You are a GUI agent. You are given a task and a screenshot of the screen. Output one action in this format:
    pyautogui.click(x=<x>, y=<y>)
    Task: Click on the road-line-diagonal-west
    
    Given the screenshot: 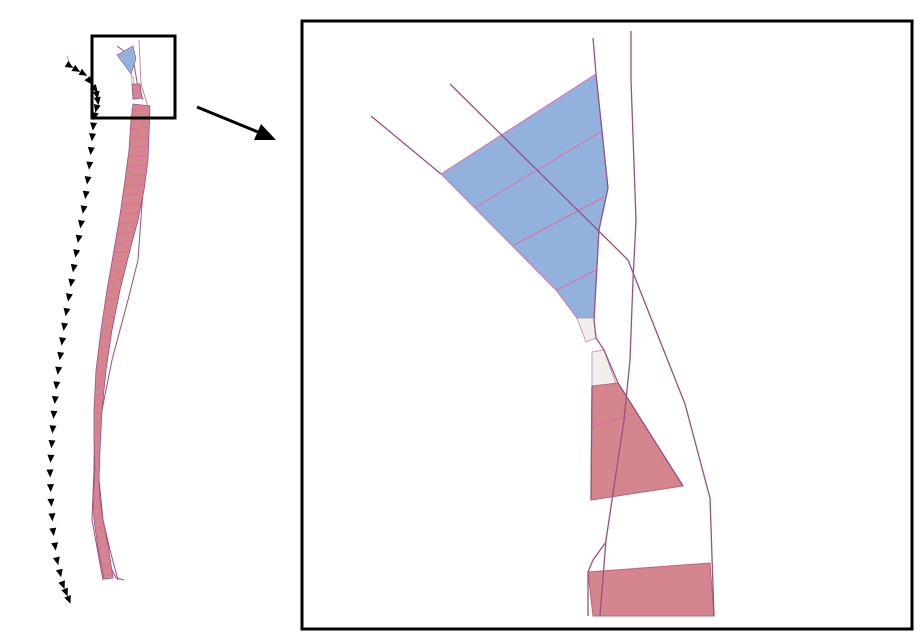 What is the action you would take?
    pyautogui.click(x=406, y=145)
    